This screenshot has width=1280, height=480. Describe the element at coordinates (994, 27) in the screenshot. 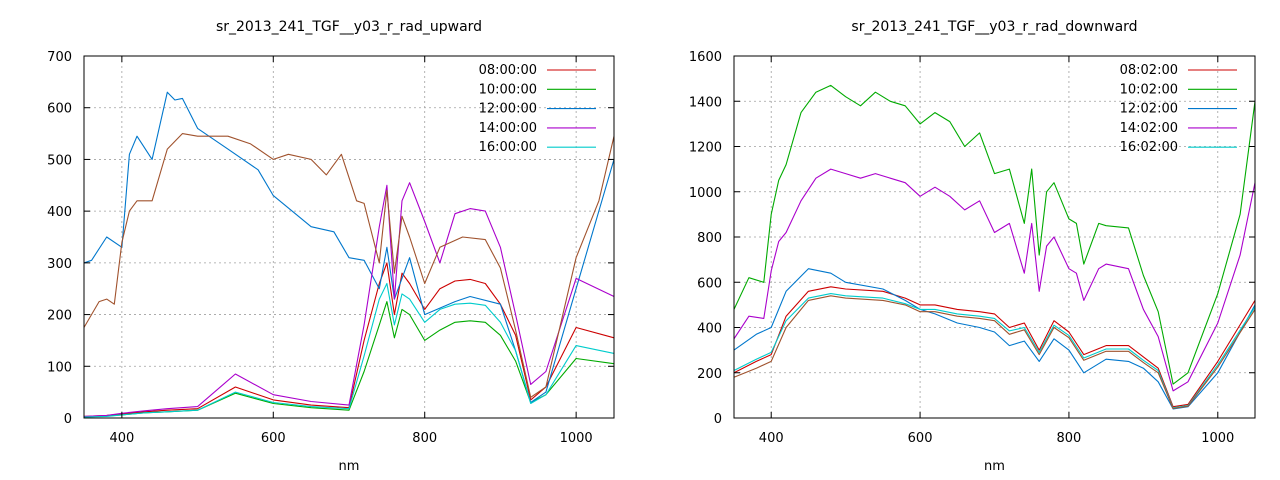

I see `chart-title: sr_2013_241_TGF__y03_r_rad_downward` at that location.